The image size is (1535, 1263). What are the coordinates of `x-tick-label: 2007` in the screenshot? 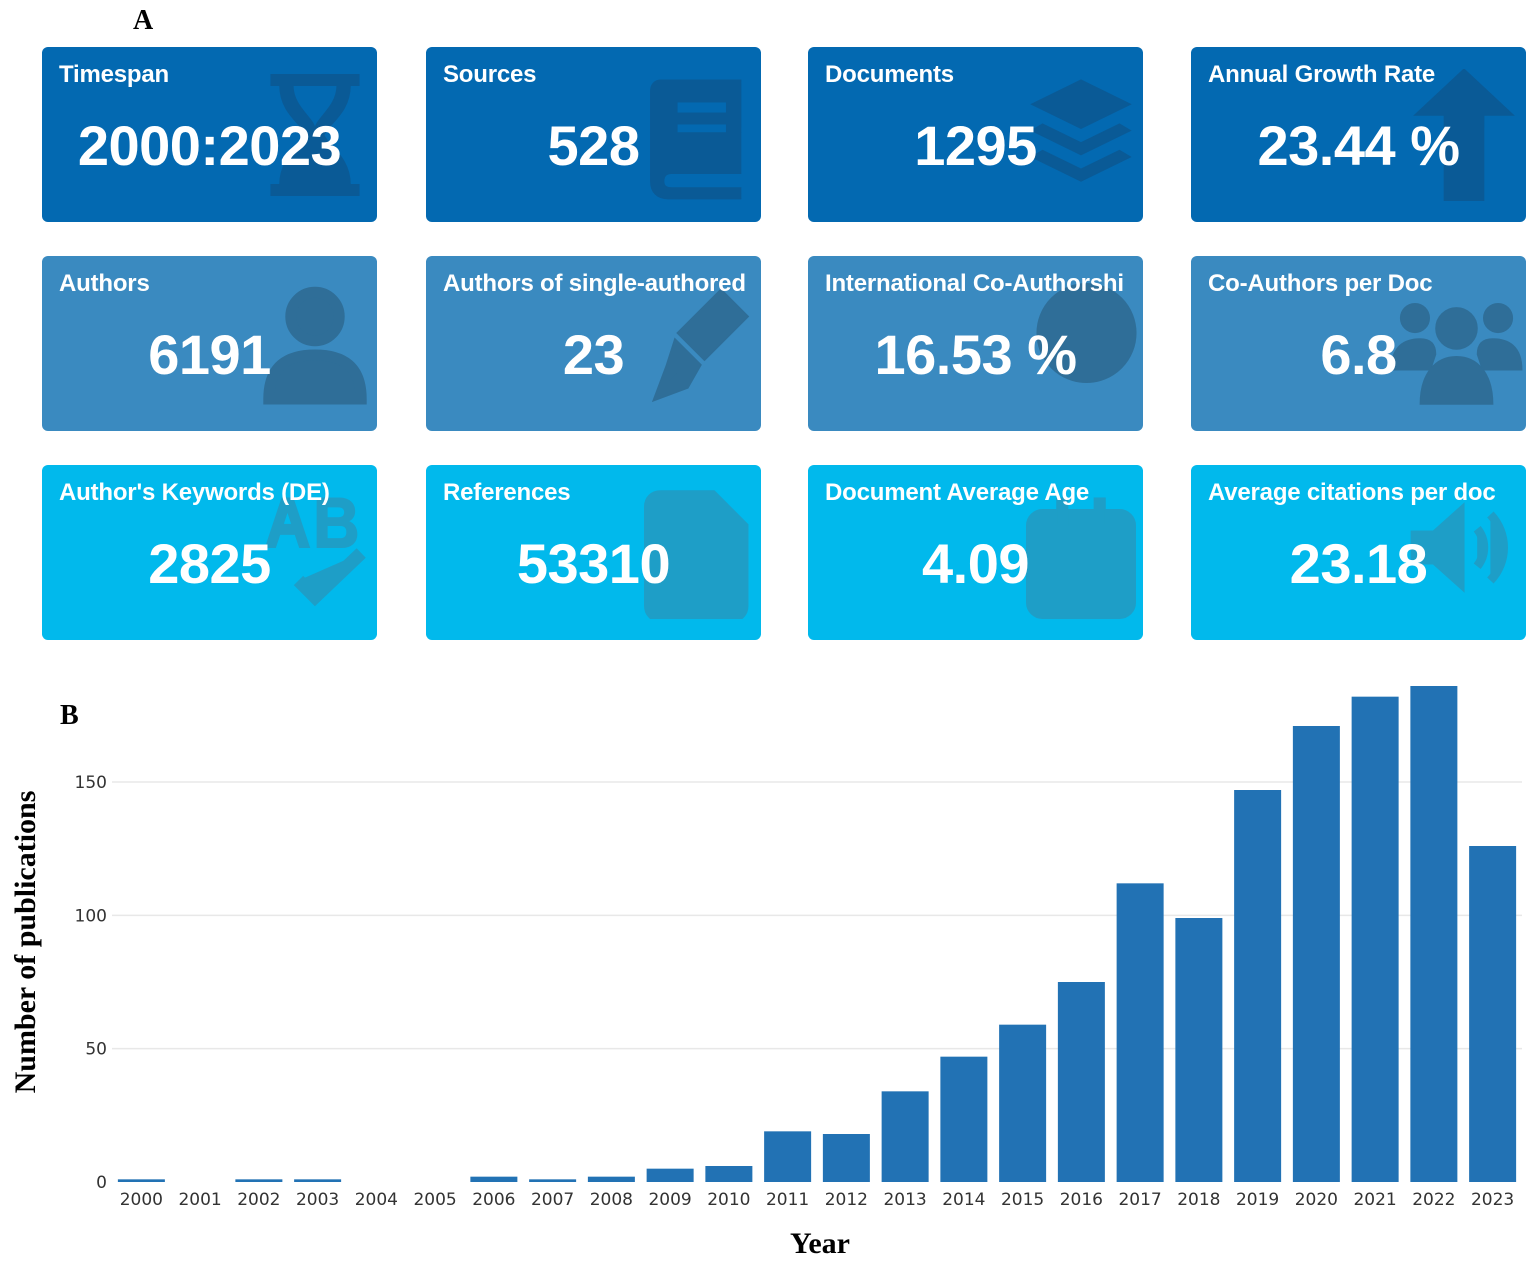 It's located at (552, 1200).